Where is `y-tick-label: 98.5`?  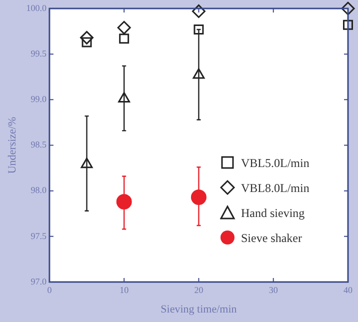 y-tick-label: 98.5 is located at coordinates (38, 145).